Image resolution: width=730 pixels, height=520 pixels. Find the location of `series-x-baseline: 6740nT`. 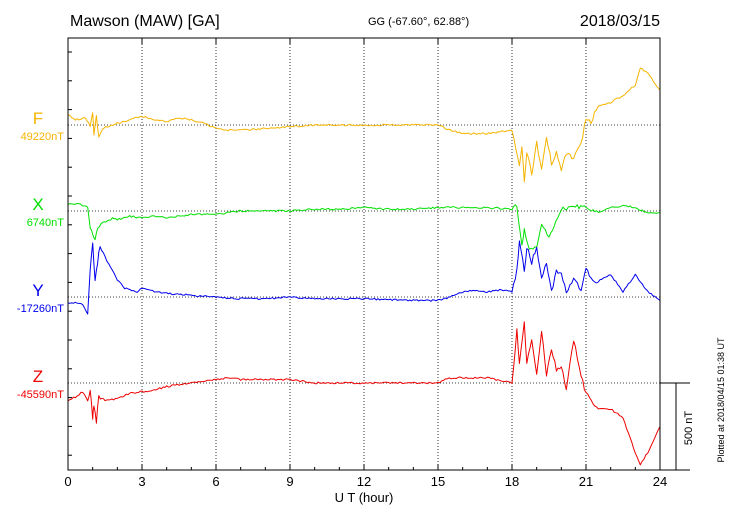

series-x-baseline: 6740nT is located at coordinates (46, 223).